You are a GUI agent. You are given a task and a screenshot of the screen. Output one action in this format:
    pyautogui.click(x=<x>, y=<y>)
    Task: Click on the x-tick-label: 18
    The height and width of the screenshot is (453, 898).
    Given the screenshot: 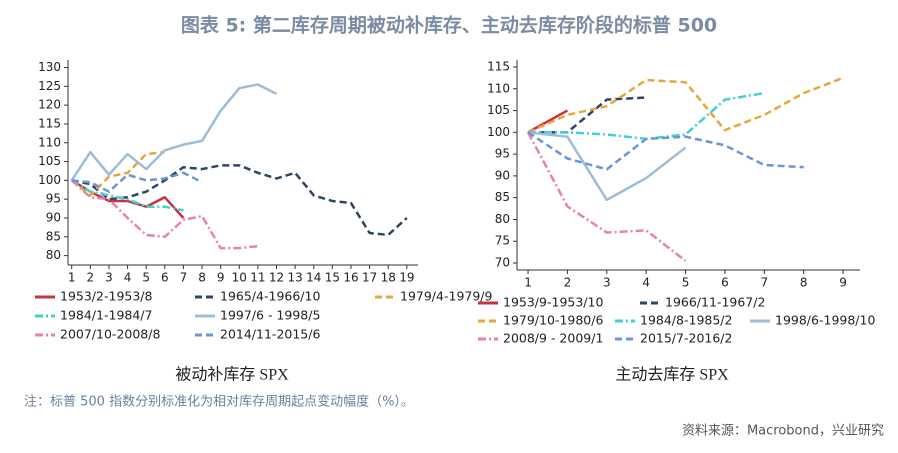 What is the action you would take?
    pyautogui.click(x=388, y=278)
    